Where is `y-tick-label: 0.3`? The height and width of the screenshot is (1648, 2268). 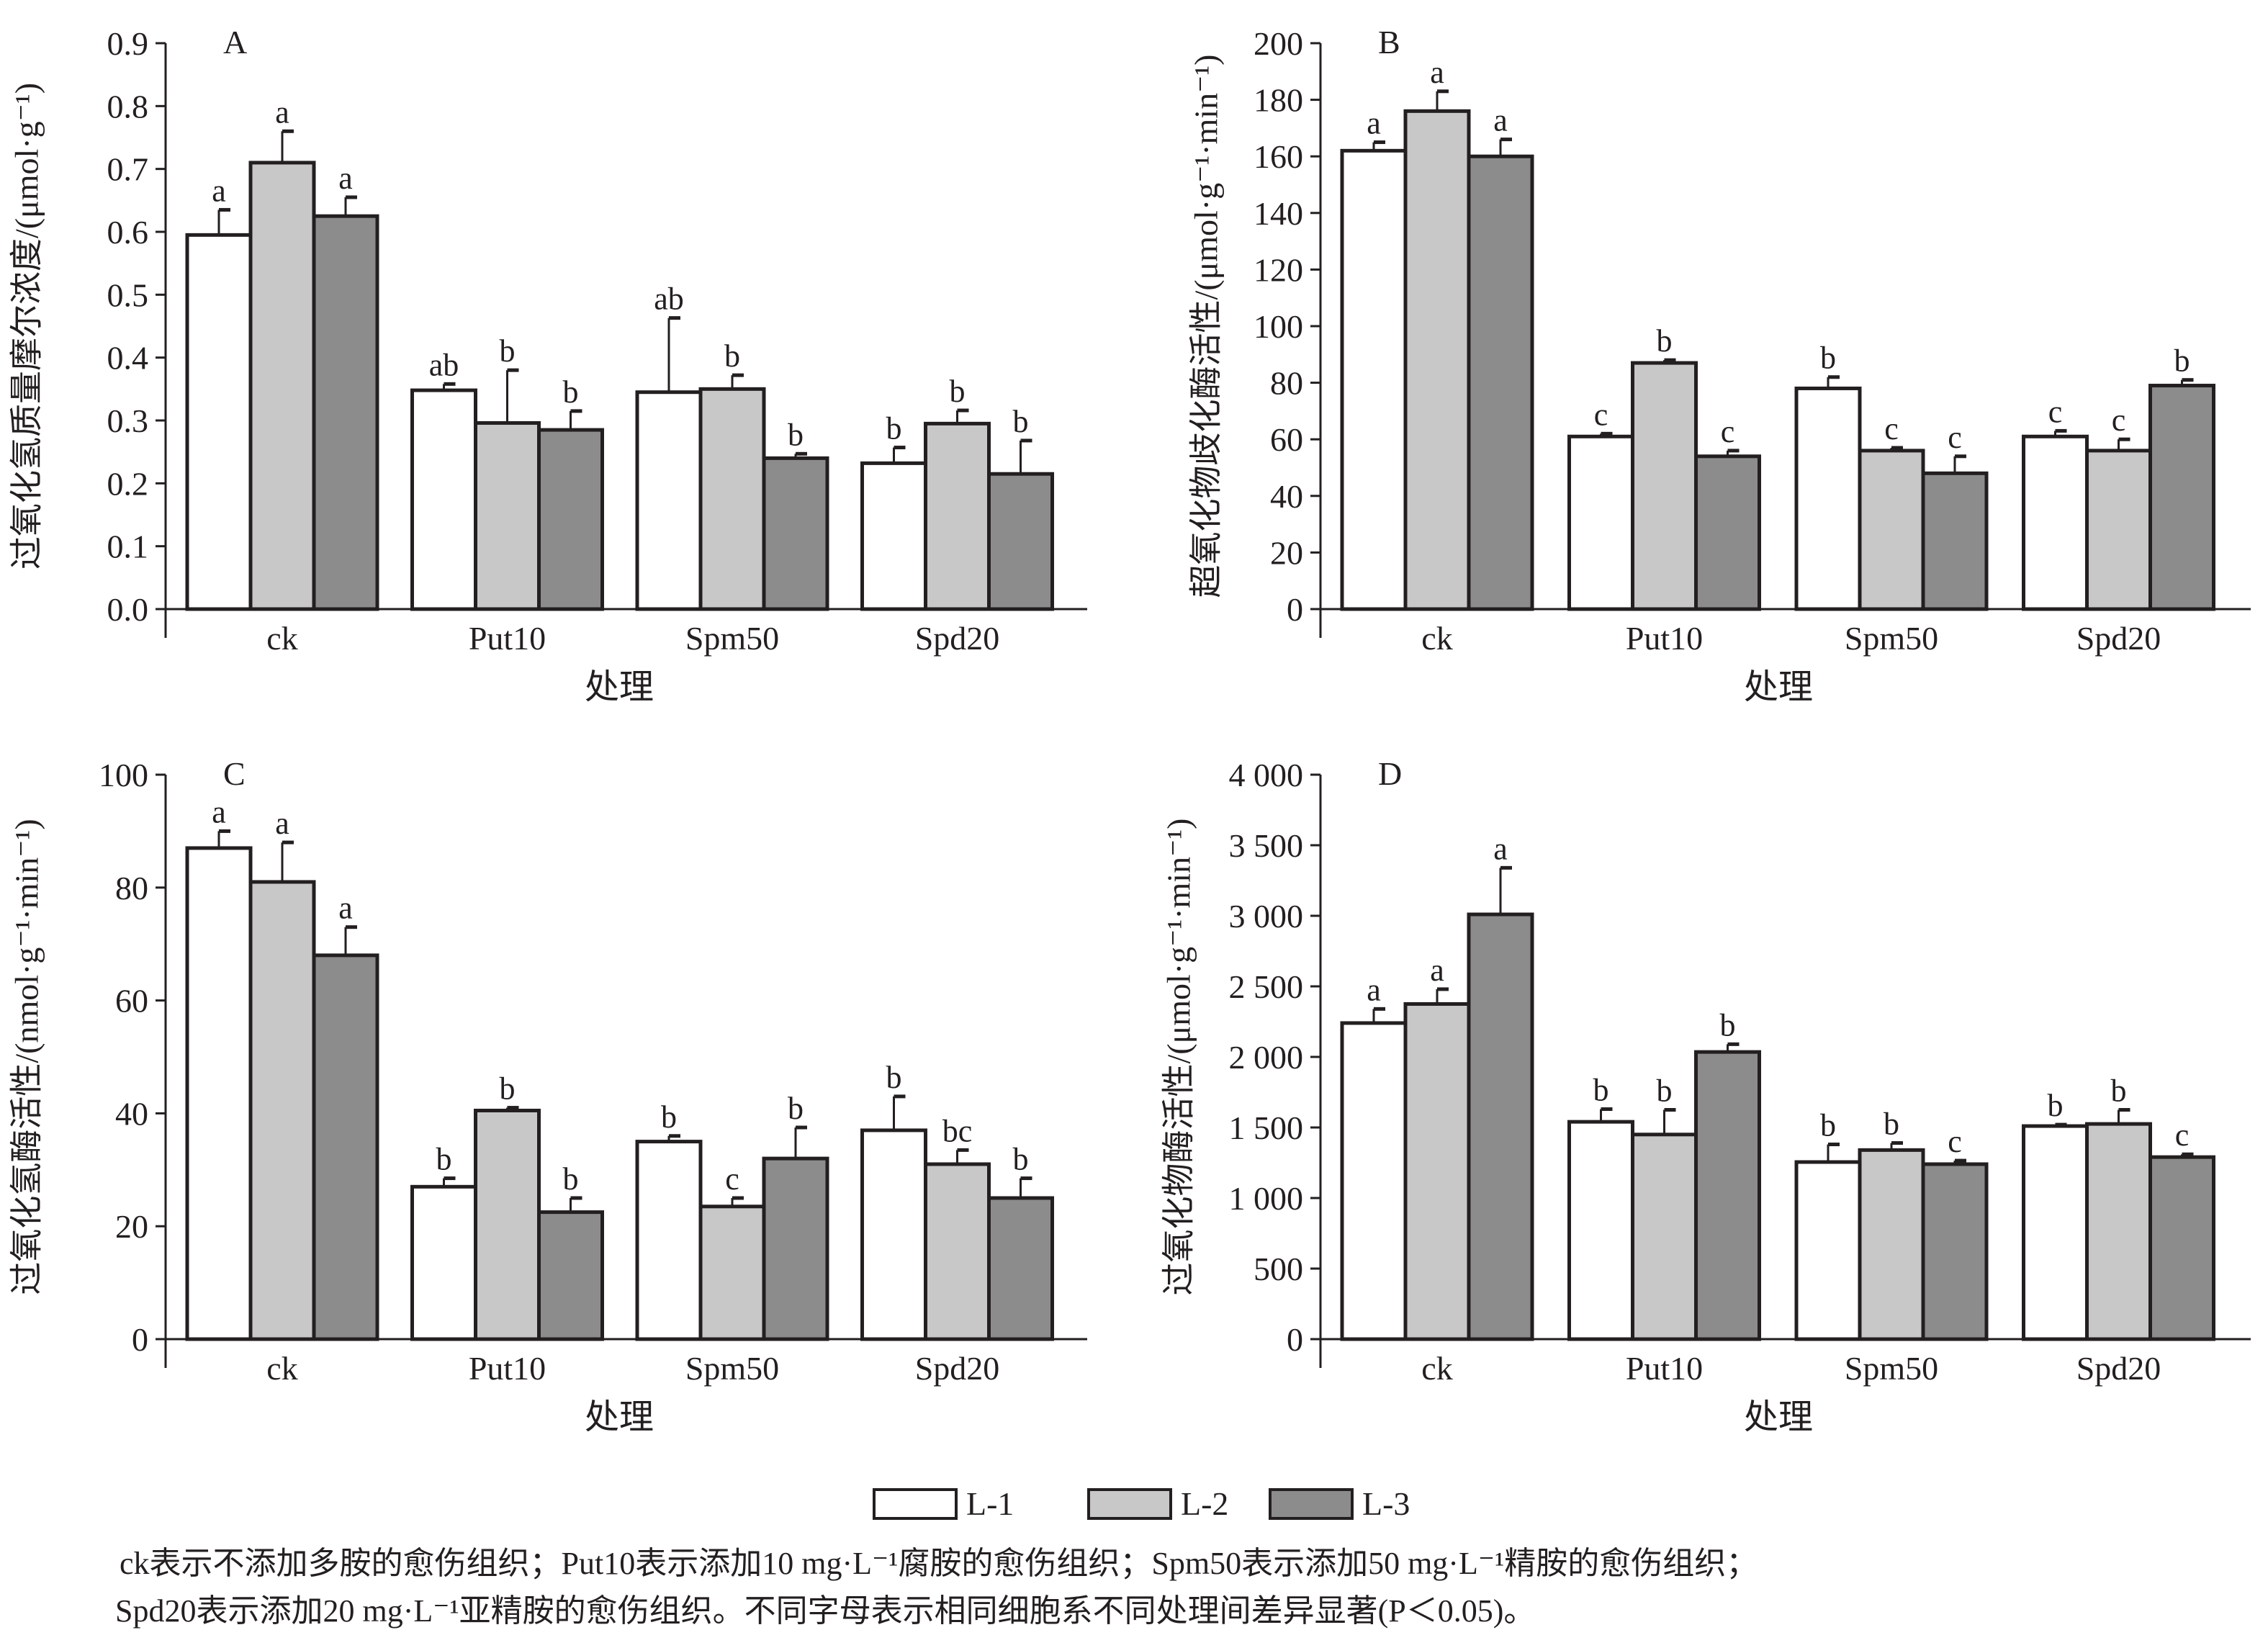 y-tick-label: 0.3 is located at coordinates (128, 420).